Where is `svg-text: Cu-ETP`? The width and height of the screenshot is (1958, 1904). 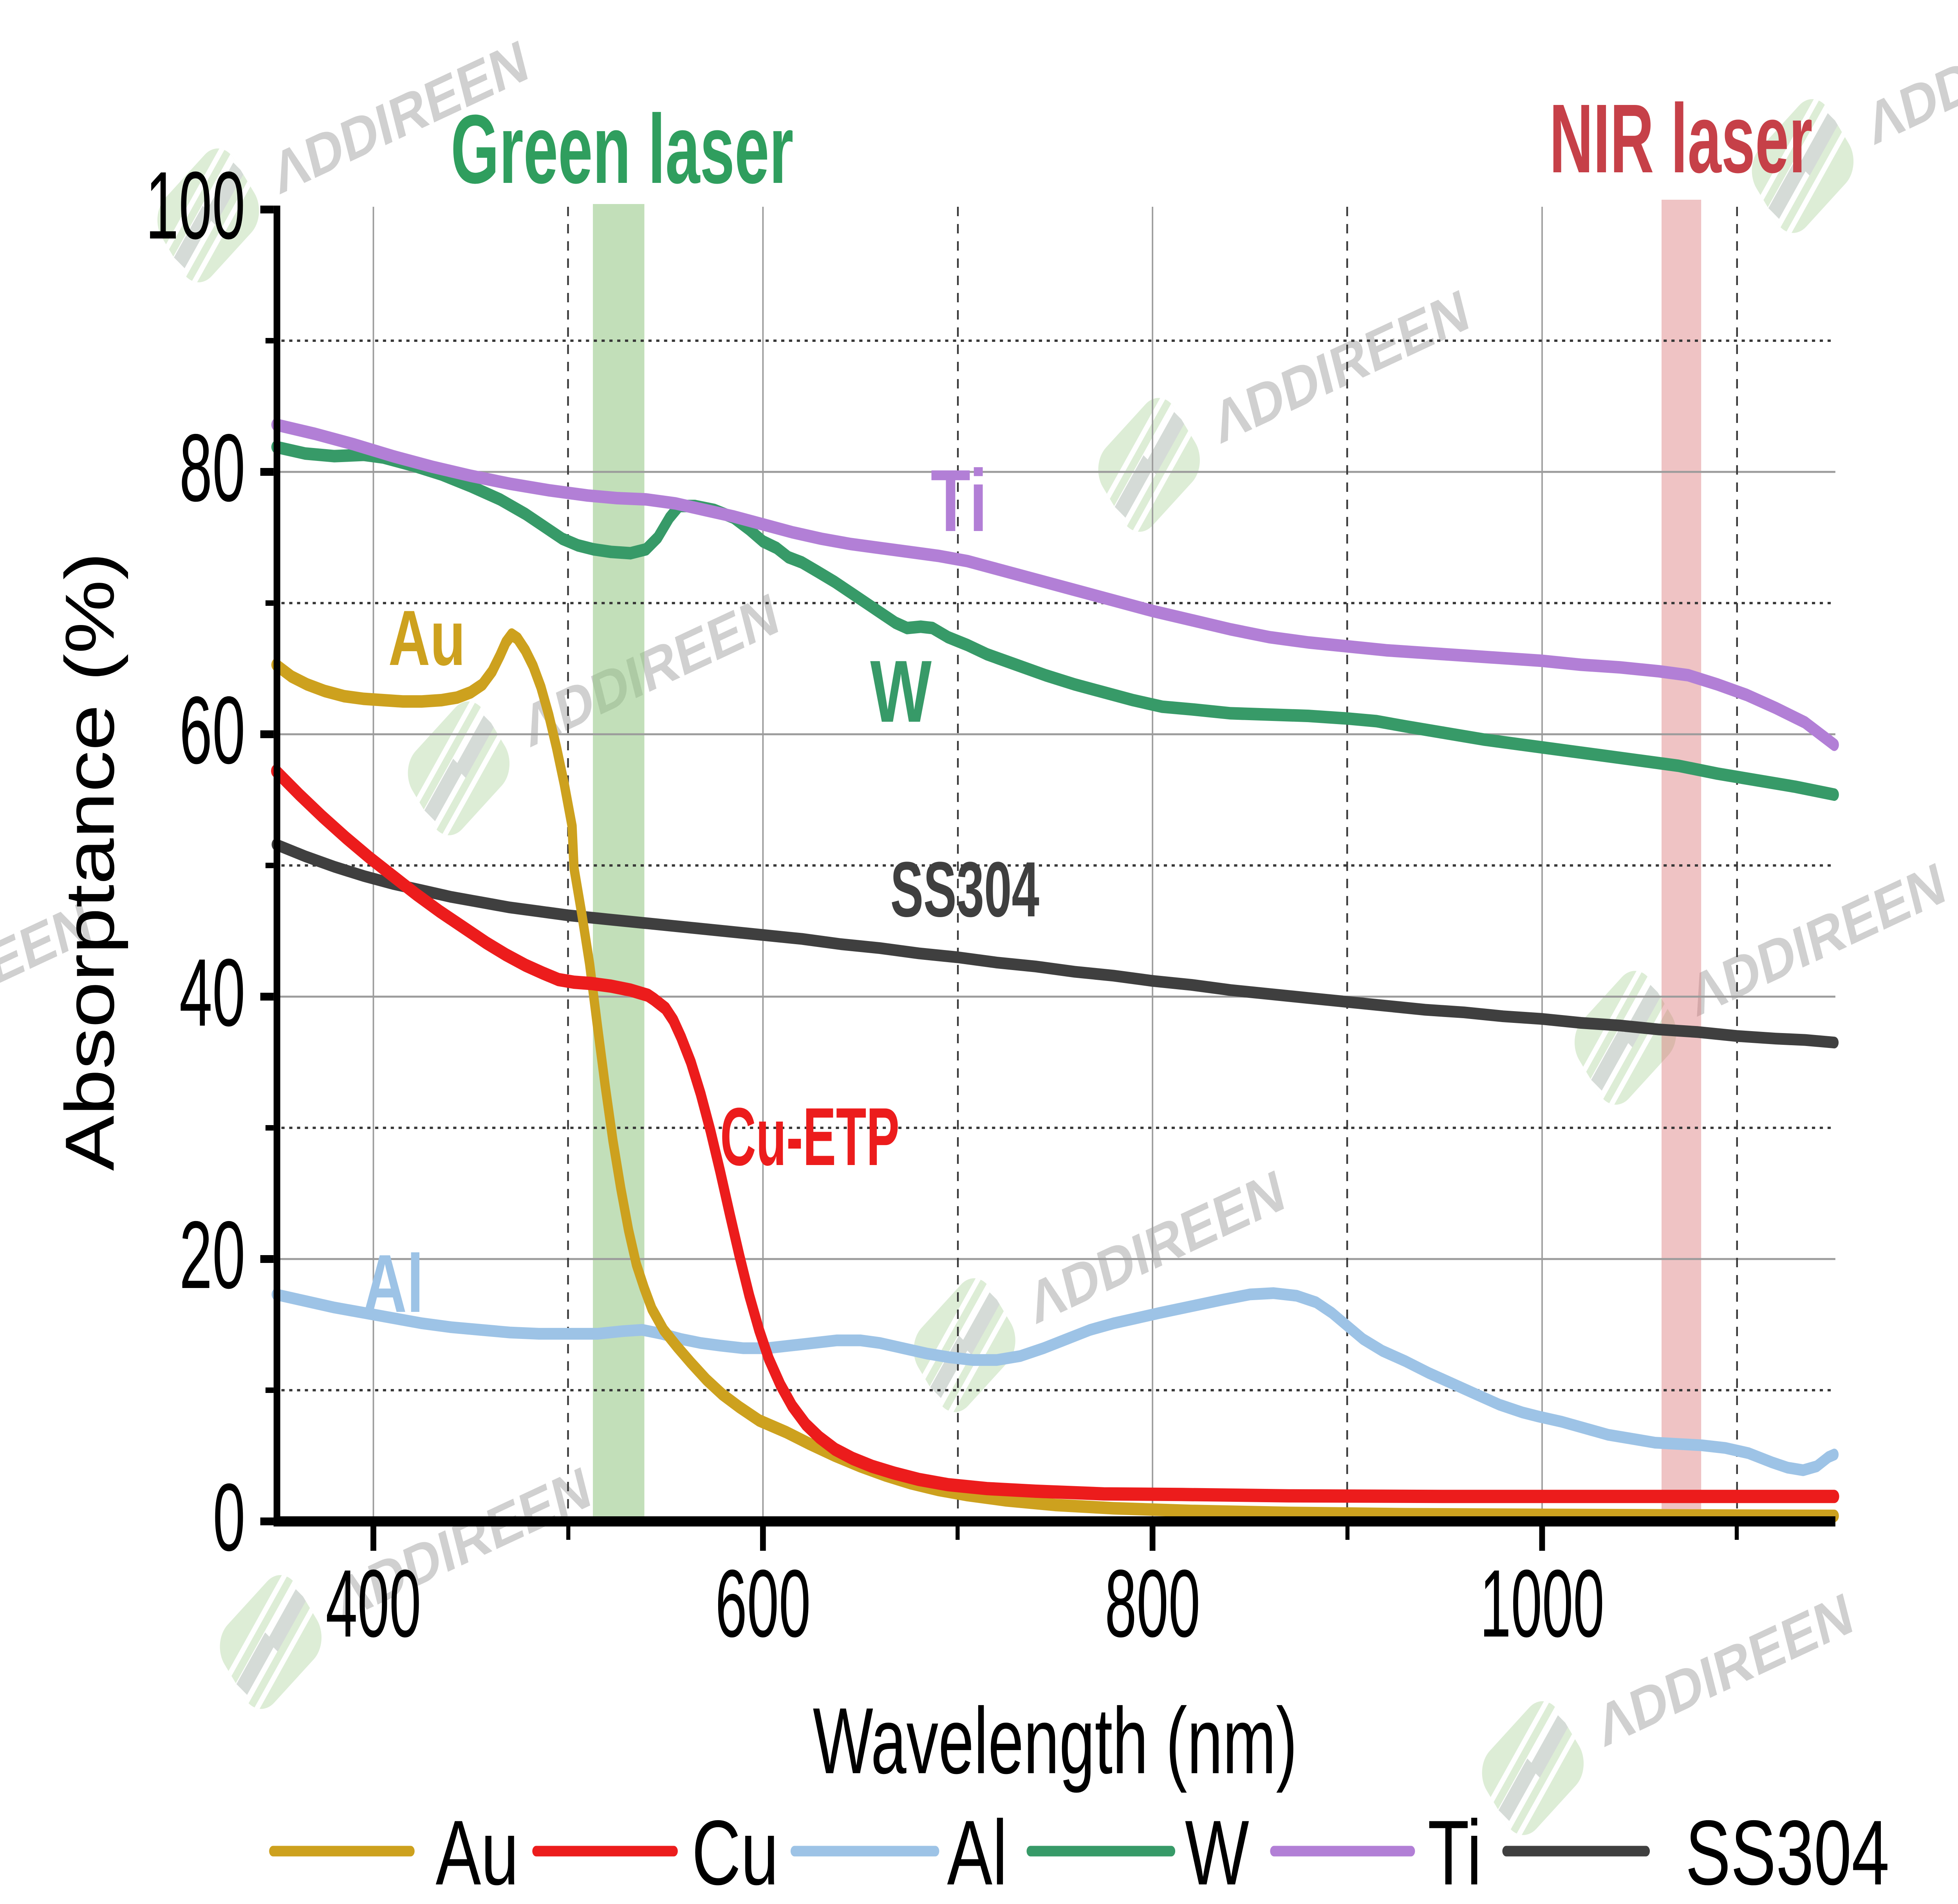 svg-text: Cu-ETP is located at coordinates (810, 1137).